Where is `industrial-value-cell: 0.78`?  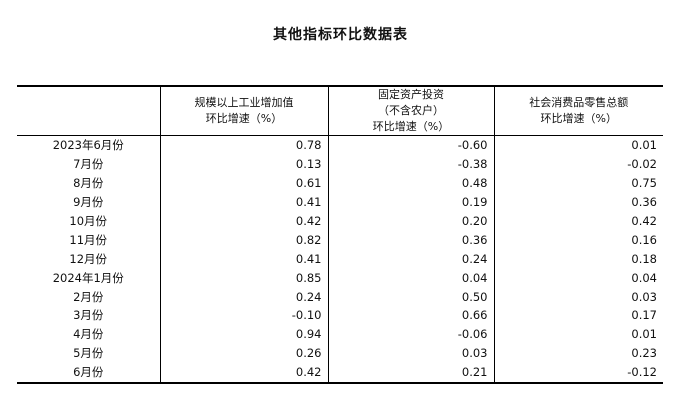
industrial-value-cell: 0.78 is located at coordinates (243, 145).